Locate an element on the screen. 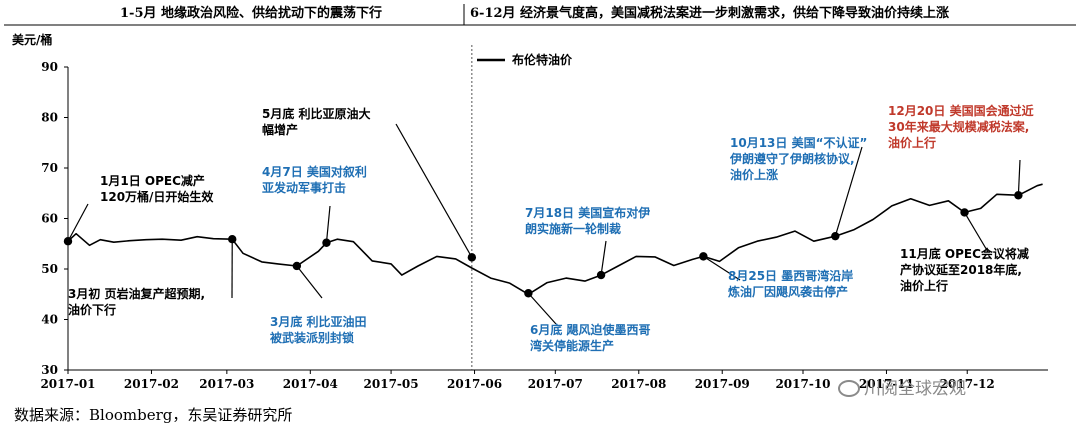 This screenshot has width=1080, height=434. annotation-line: 1月1日 OPEC减产 is located at coordinates (152, 180).